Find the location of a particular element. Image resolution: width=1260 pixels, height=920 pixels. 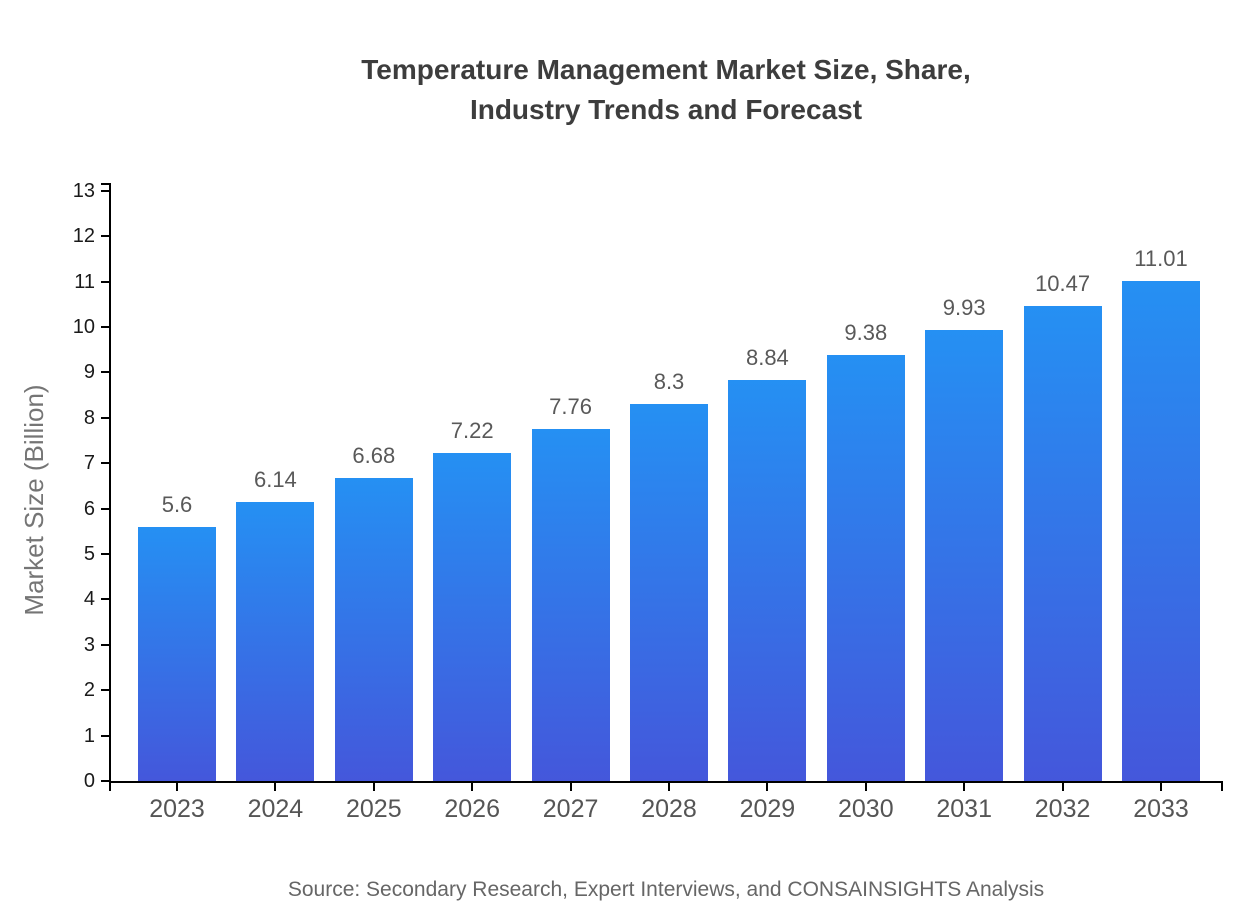

y-axis-tick-label: 7 is located at coordinates (89, 463).